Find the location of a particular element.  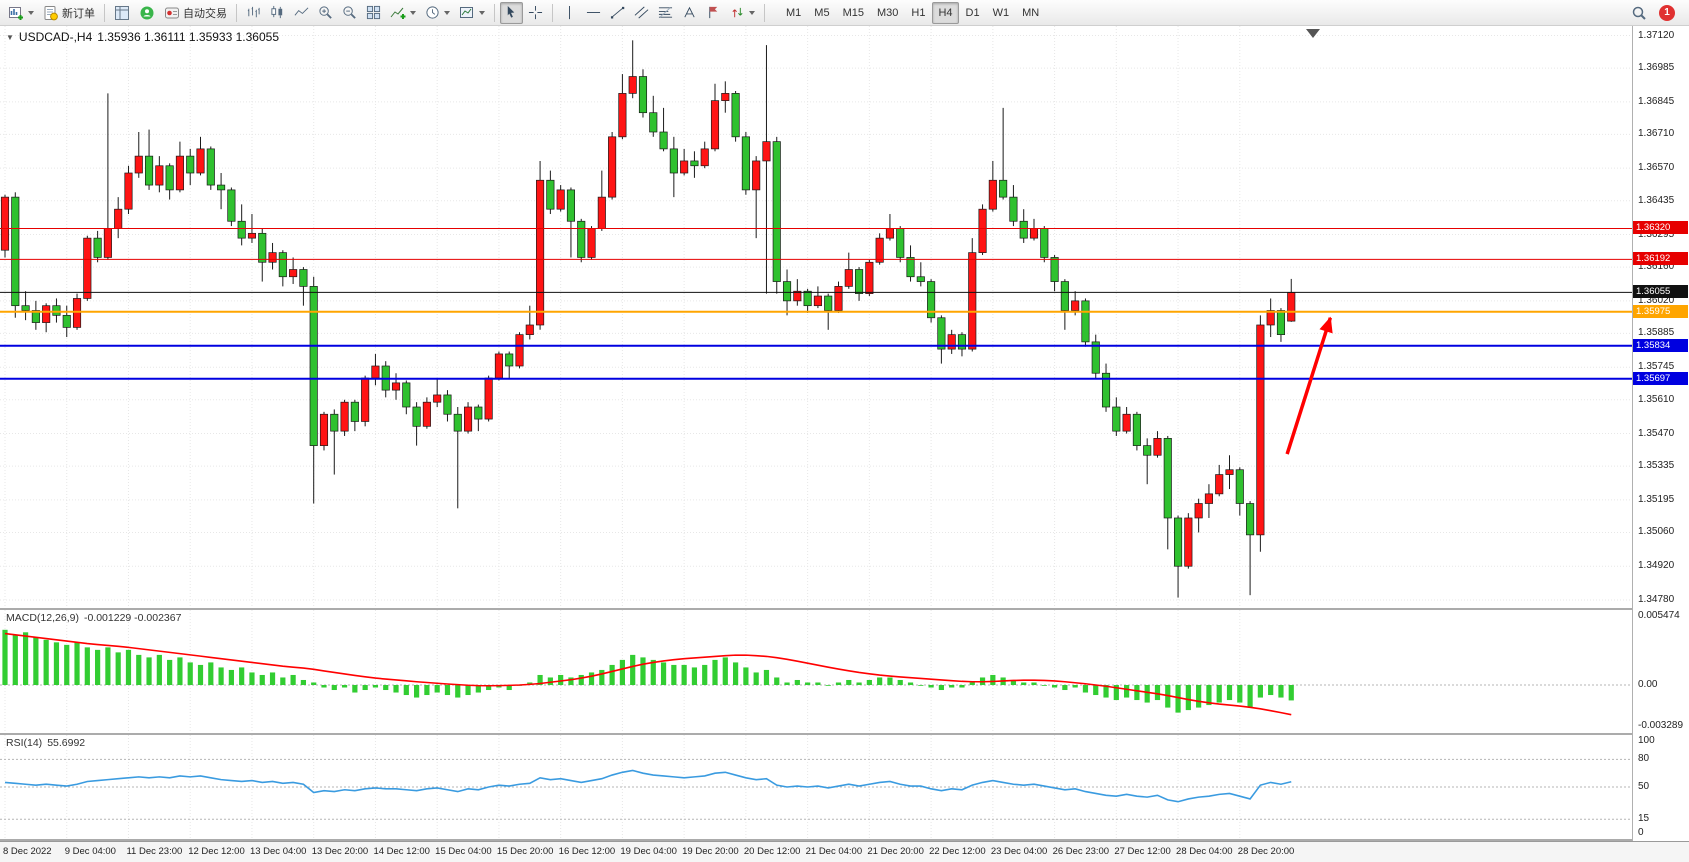

timeframe-button-m1: M1 is located at coordinates (793, 13).